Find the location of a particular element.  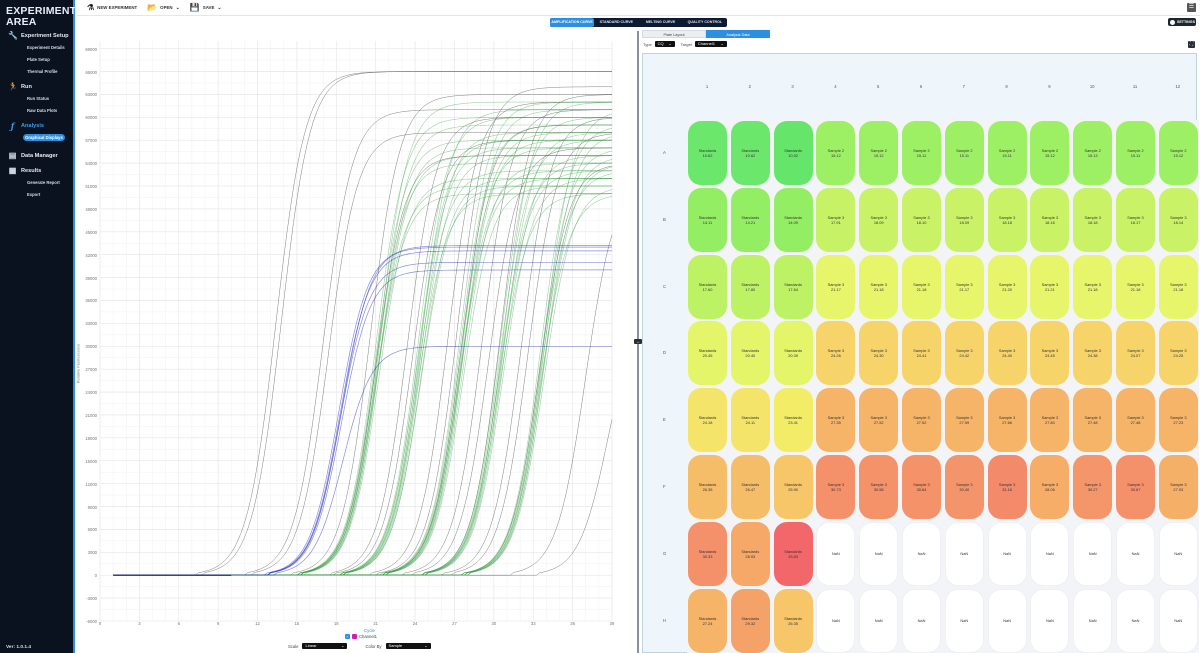

plate-well: Standards 17.60 is located at coordinates (707, 286).